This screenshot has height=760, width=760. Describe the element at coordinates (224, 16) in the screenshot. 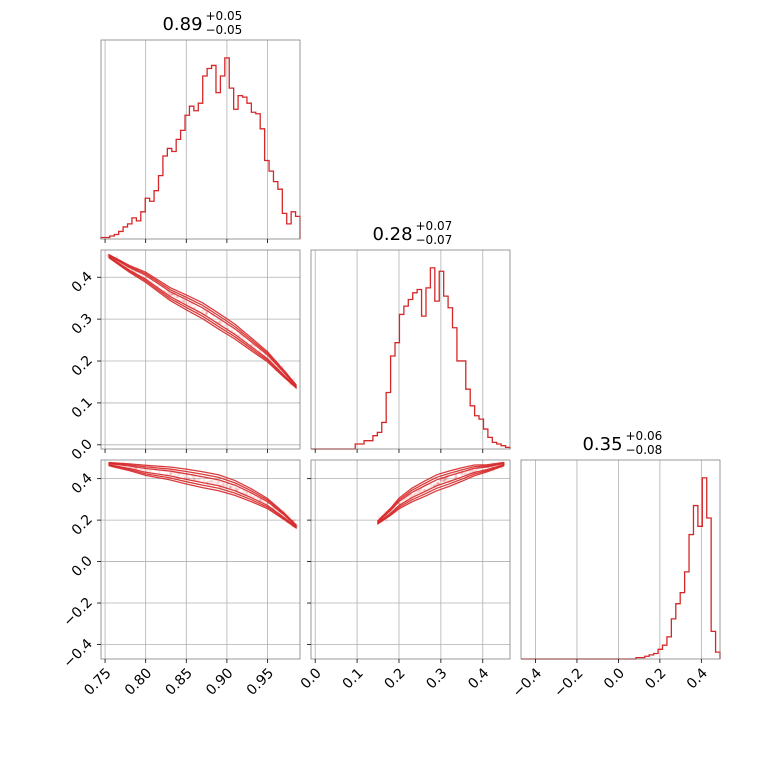

I see `marginal-title-upper-0: +0.05` at that location.